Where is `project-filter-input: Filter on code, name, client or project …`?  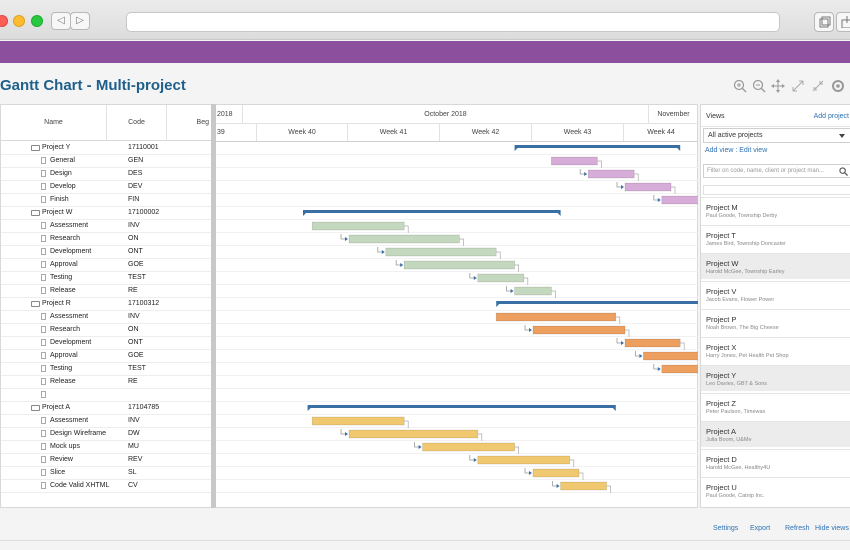
project-filter-input: Filter on code, name, client or project … is located at coordinates (776, 171).